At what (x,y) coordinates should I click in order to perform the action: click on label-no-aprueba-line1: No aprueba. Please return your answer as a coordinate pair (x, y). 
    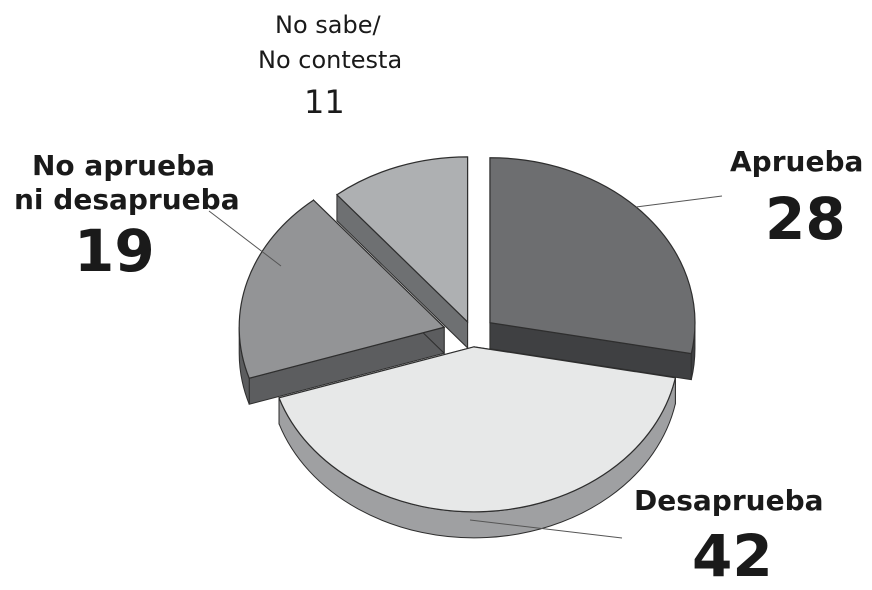
    Looking at the image, I should click on (124, 165).